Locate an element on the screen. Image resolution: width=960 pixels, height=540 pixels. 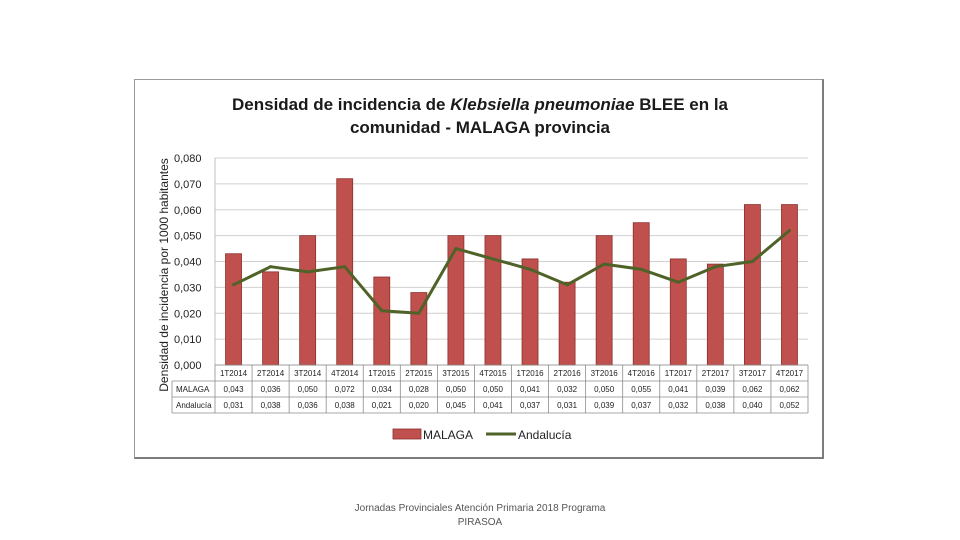
point-andalucia-1T2017 is located at coordinates (678, 282).